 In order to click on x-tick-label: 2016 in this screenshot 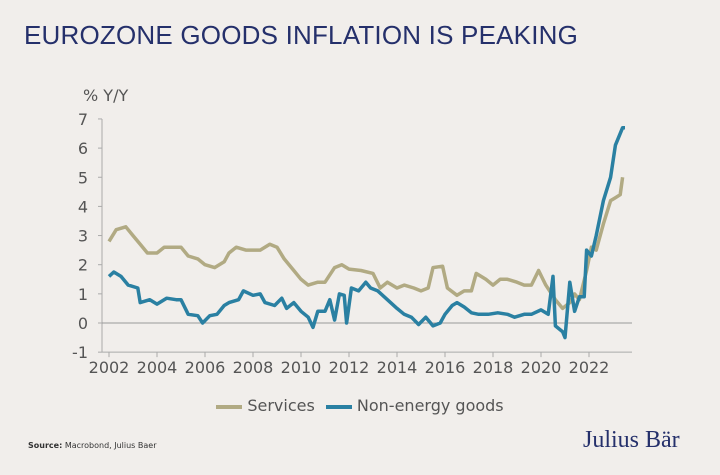, I will do `click(445, 367)`.